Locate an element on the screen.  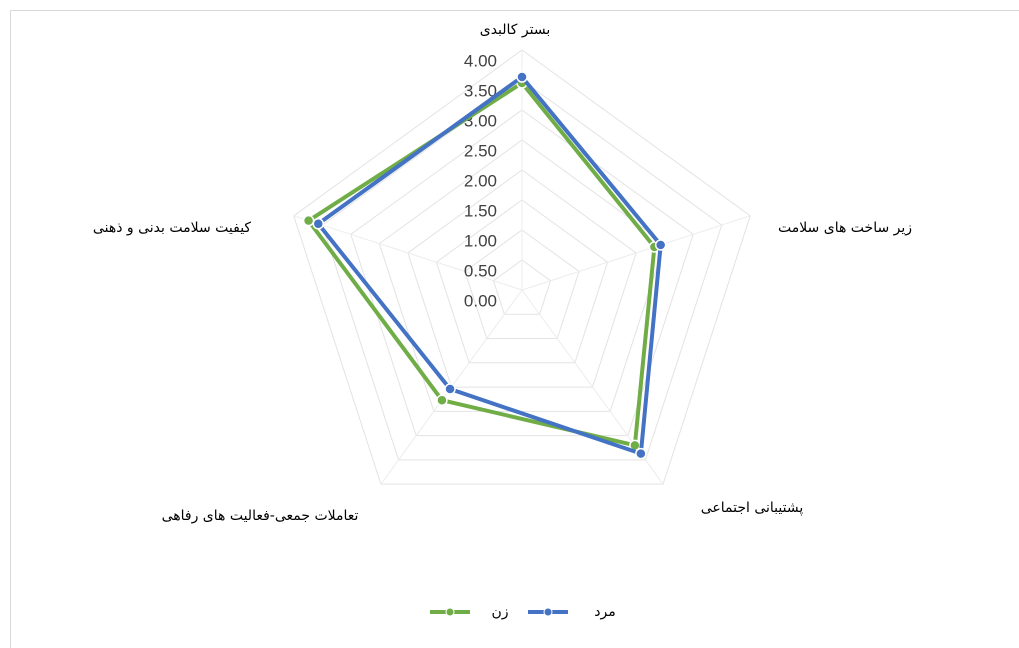
y-tick-label: 3.50 is located at coordinates (480, 90).